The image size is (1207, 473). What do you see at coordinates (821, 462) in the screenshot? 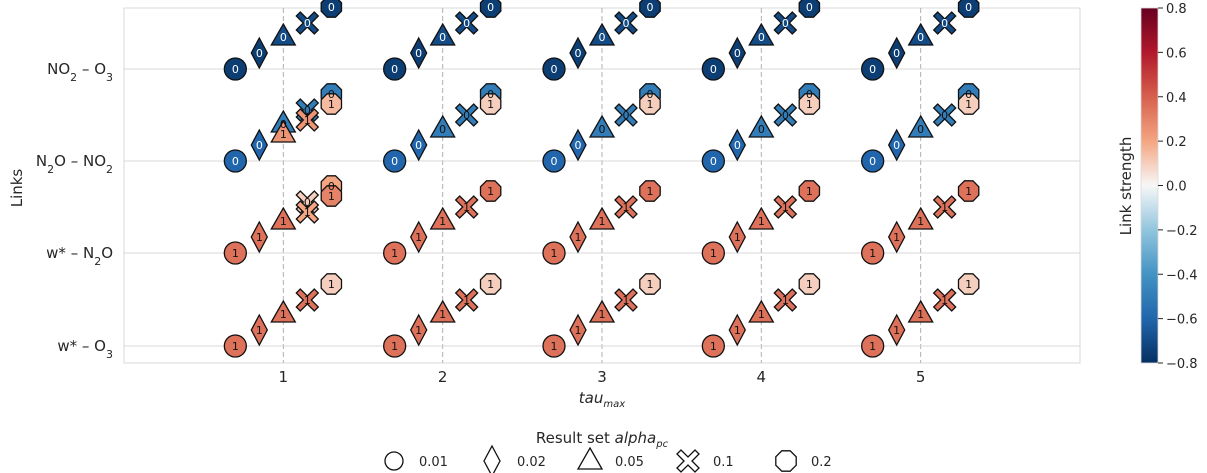
I see `legend-label: 0.2` at bounding box center [821, 462].